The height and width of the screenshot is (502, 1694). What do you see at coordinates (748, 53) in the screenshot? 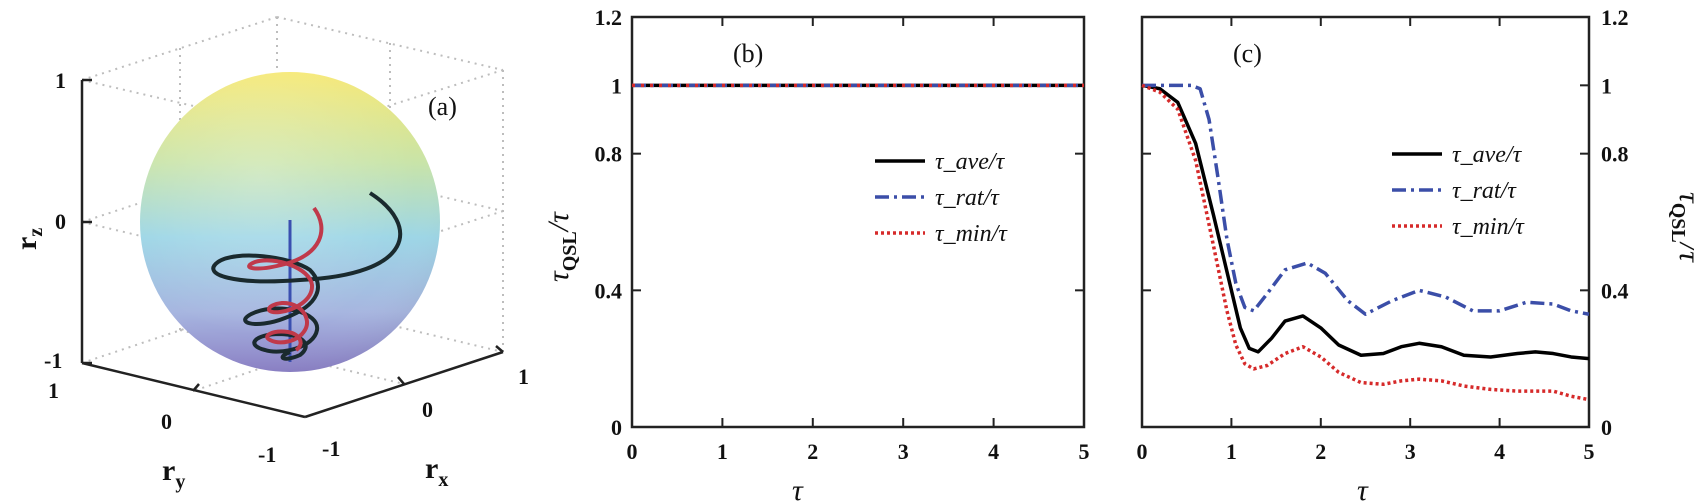
I see `panel-label-b: (b)` at bounding box center [748, 53].